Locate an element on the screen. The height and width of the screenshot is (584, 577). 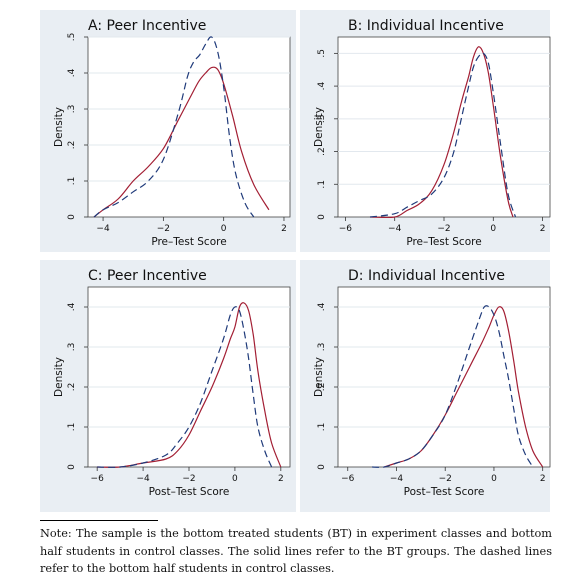
panel-title: B: Individual Incentive is located at coordinates (426, 26).